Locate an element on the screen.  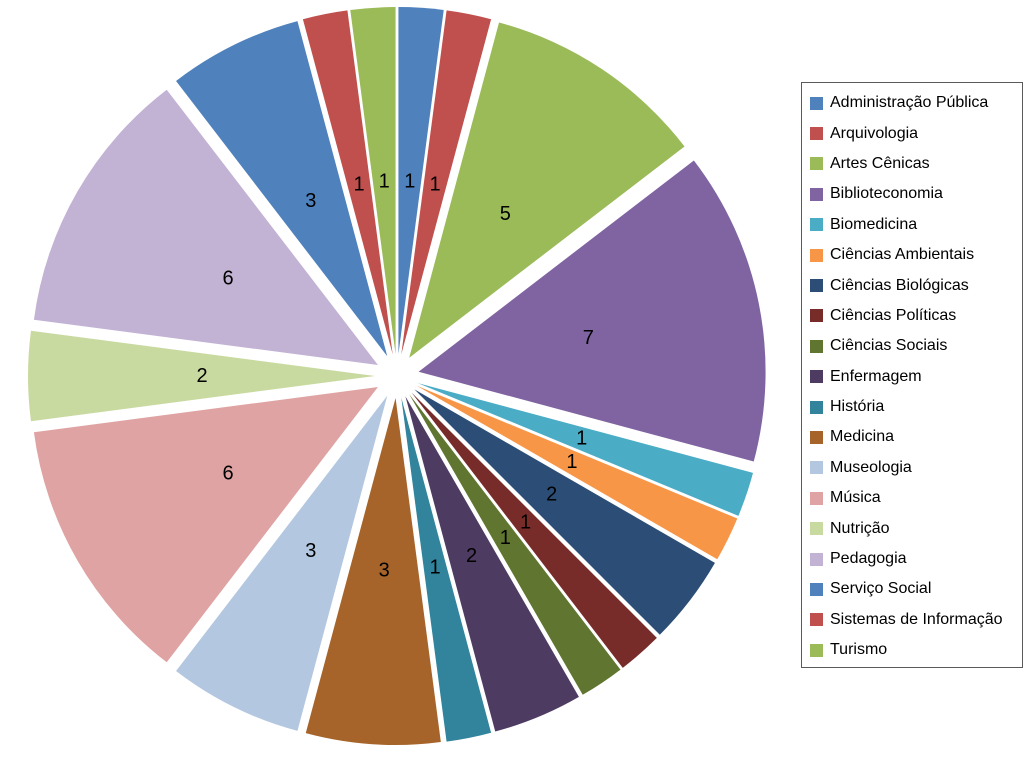
legend-label: Biblioteconomia is located at coordinates (886, 194).